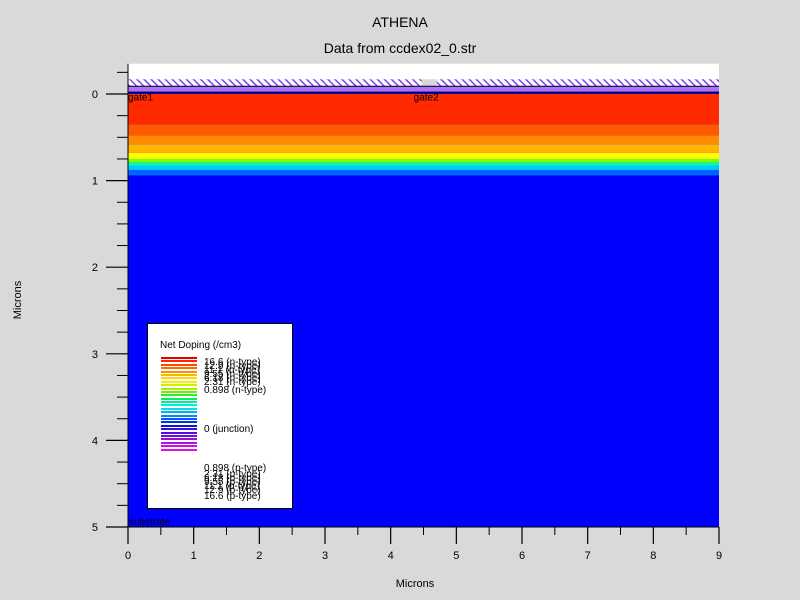  I want to click on y-tick-label: 0, so click(95, 95).